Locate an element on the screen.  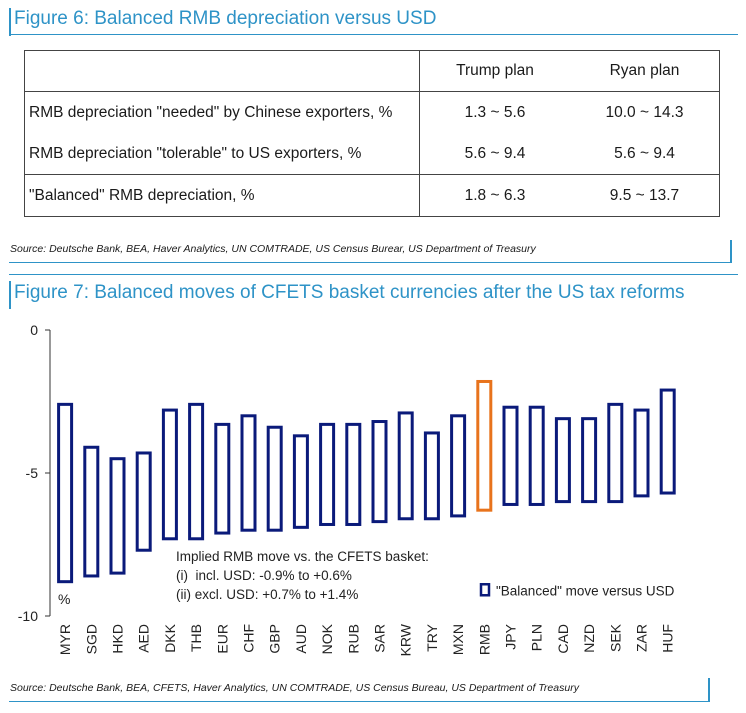
x-tick-label: GBP is located at coordinates (275, 639).